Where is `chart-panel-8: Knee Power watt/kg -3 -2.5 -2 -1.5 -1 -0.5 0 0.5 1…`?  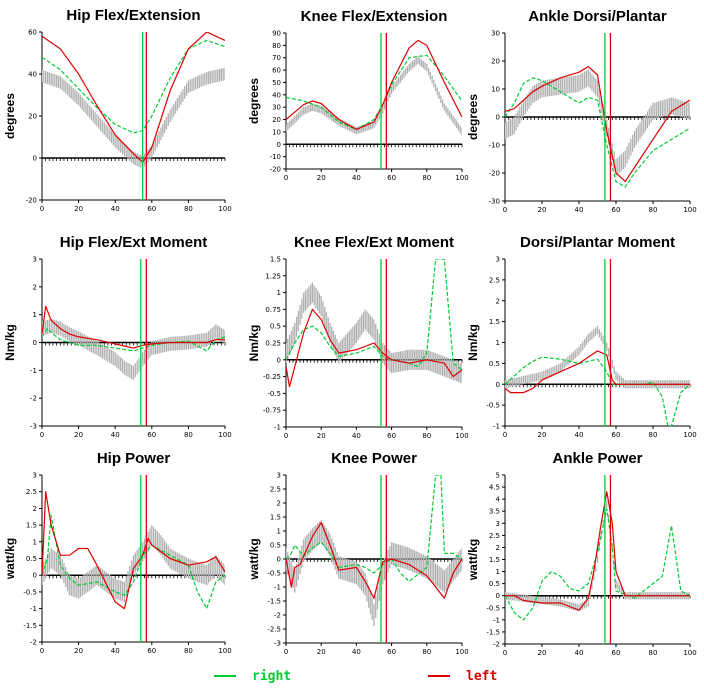 chart-panel-8: Knee Power watt/kg -3 -2.5 -2 -1.5 -1 -0.5 0 0.5 1… is located at coordinates (358, 553).